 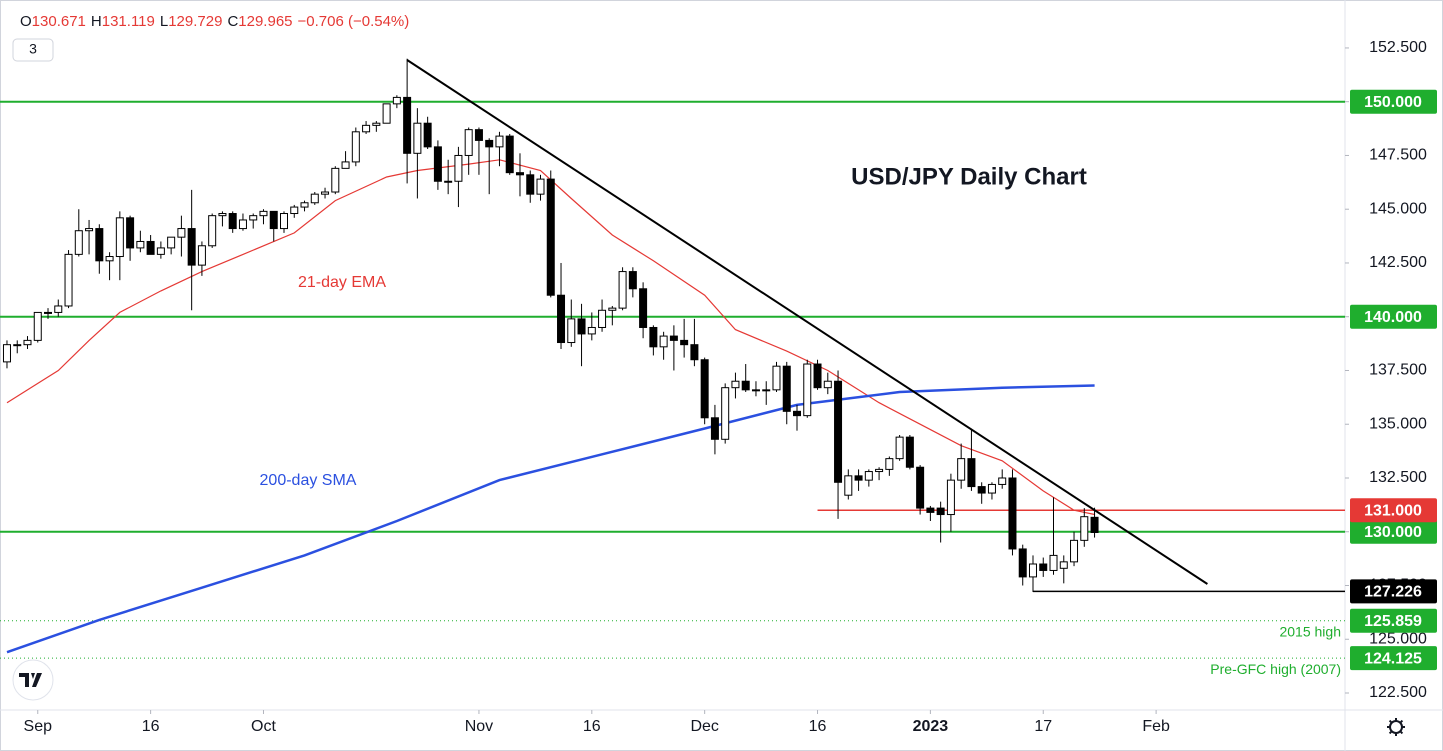 What do you see at coordinates (1398, 423) in the screenshot?
I see `y-tick-label: 135.000` at bounding box center [1398, 423].